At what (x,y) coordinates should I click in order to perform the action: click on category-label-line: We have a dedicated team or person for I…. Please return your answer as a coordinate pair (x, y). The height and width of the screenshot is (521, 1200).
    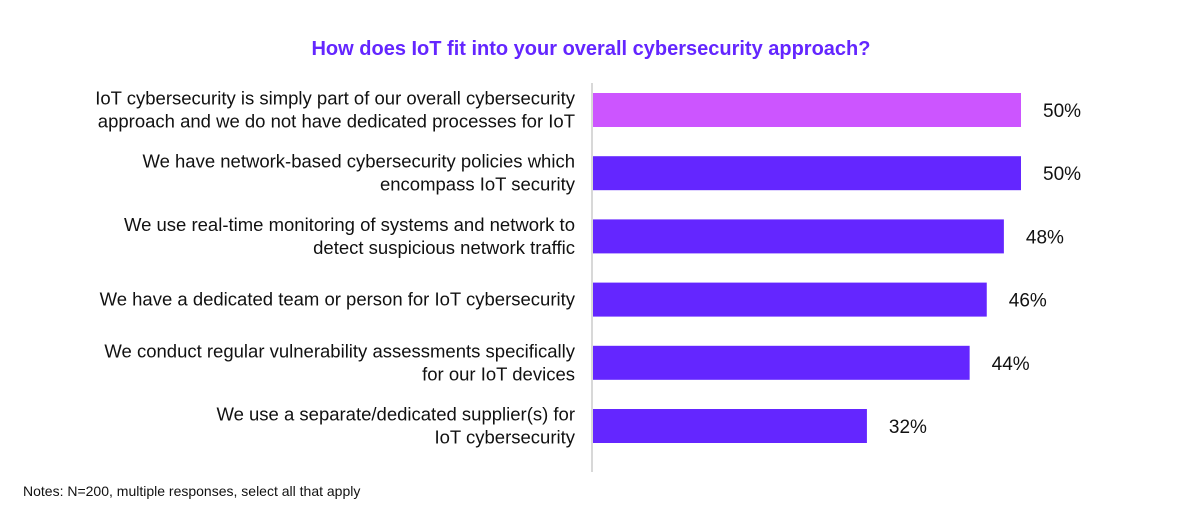
    Looking at the image, I should click on (338, 299).